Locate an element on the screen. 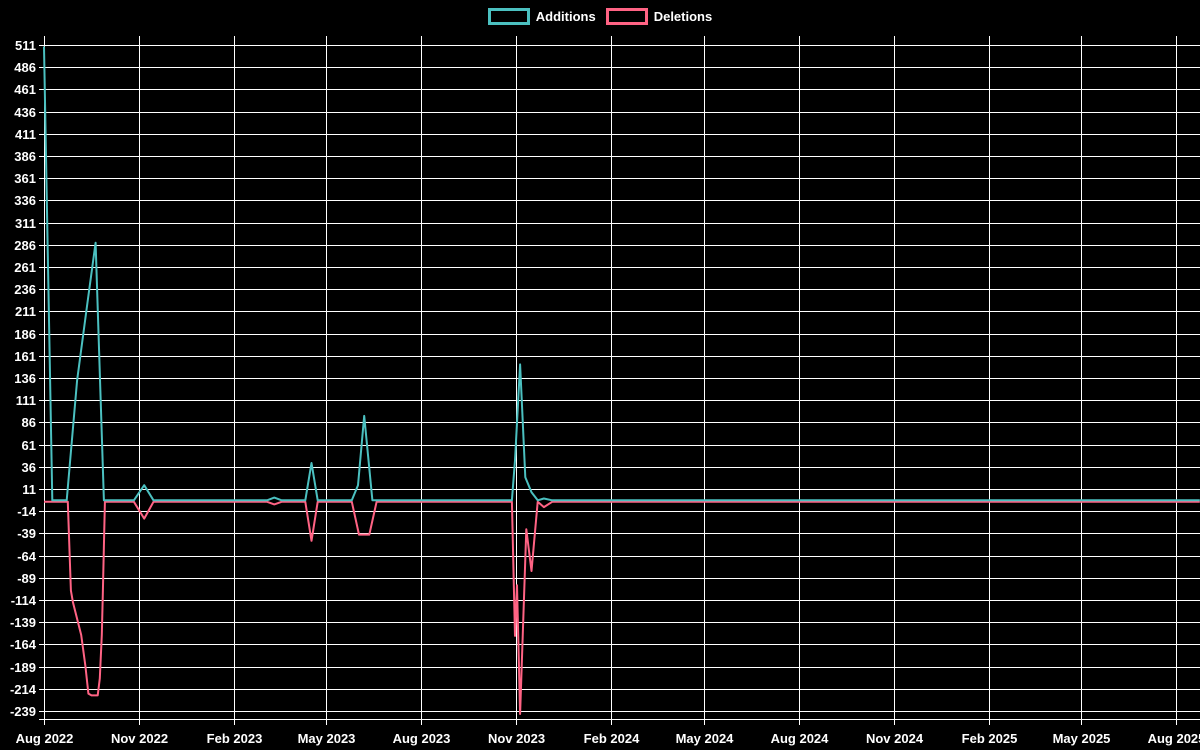 The image size is (1200, 750). y-tick-label: 311 is located at coordinates (25, 223).